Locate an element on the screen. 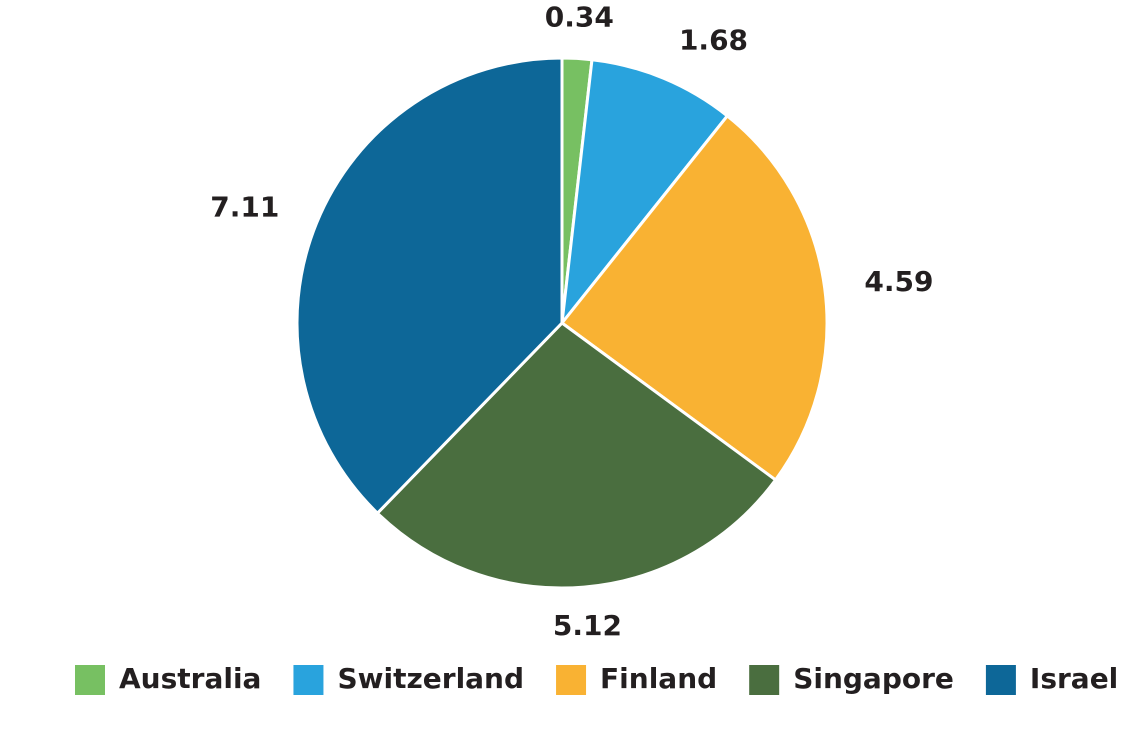 The width and height of the screenshot is (1128, 736). data-label: 1.68 is located at coordinates (713, 39).